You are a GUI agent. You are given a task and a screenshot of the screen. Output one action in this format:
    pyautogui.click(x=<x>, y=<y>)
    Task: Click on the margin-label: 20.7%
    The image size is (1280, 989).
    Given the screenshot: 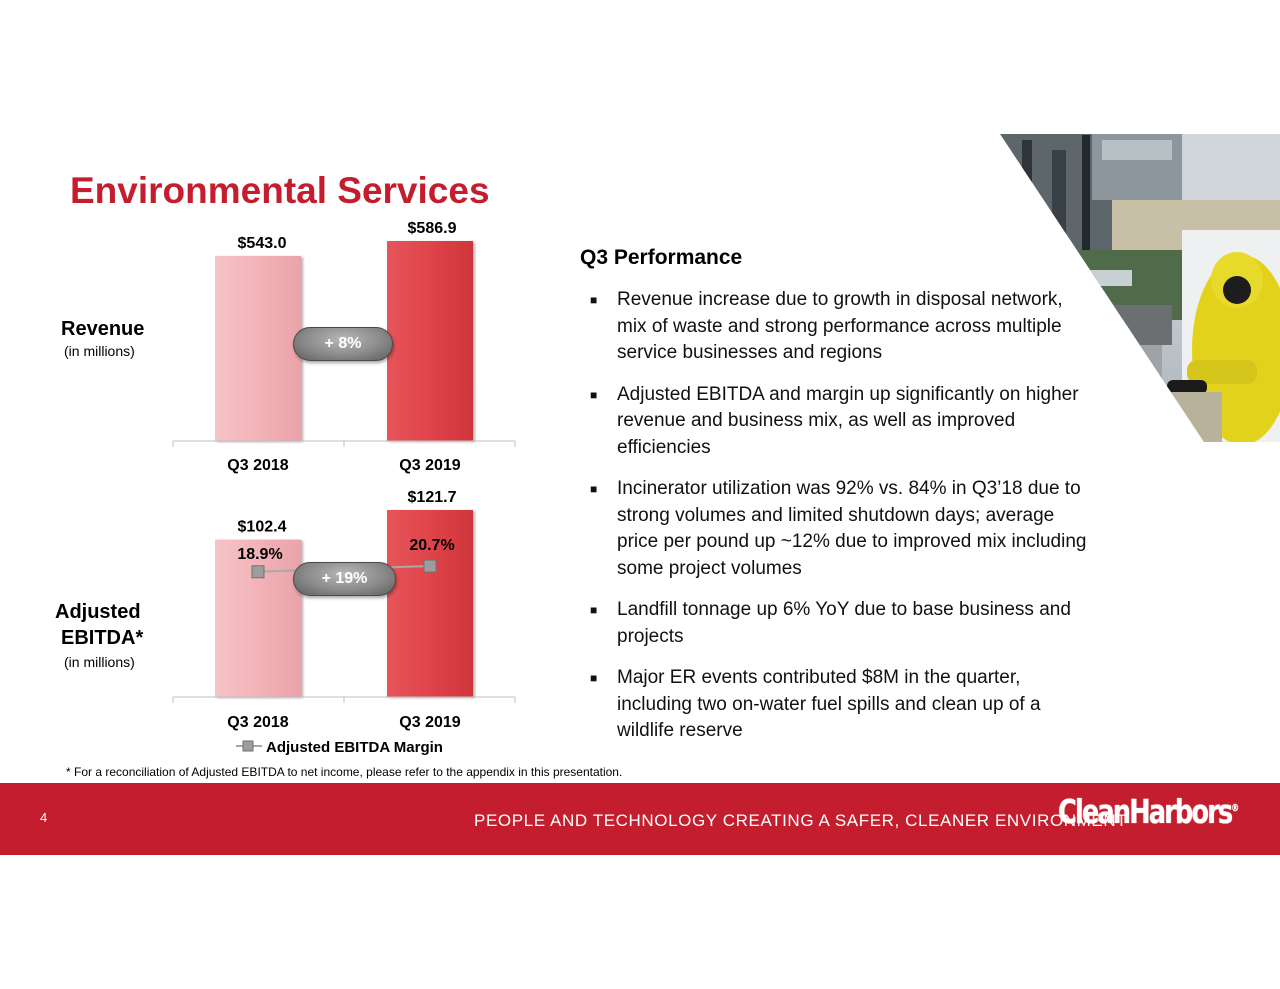 What is the action you would take?
    pyautogui.click(x=431, y=545)
    